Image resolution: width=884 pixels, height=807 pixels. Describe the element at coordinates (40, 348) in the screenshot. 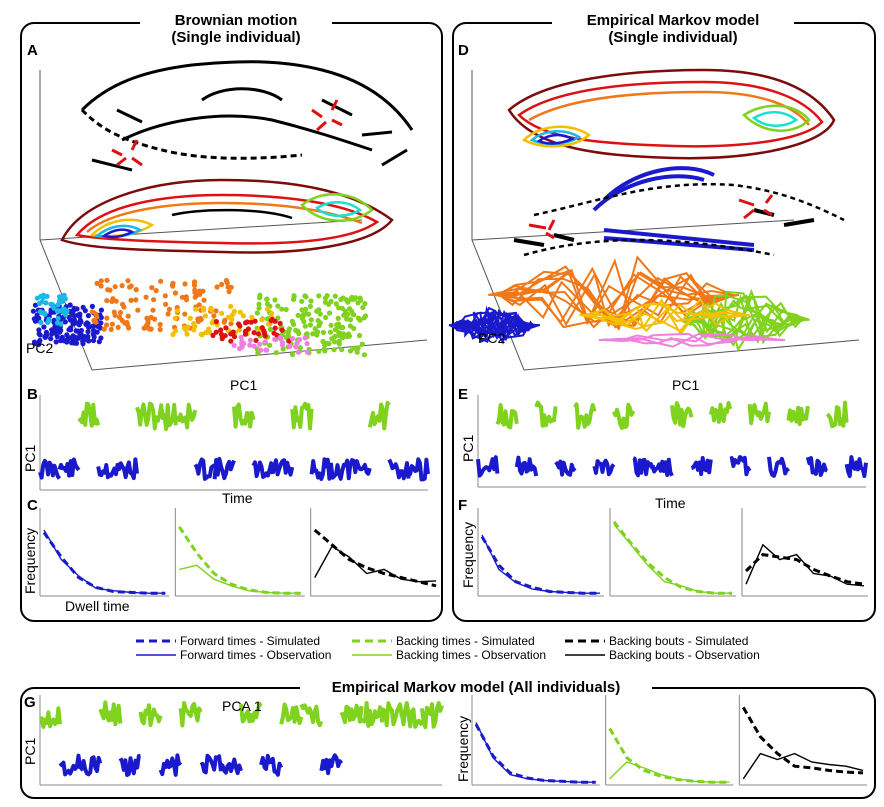

I see `axis-label-pc2-A: PC2` at that location.